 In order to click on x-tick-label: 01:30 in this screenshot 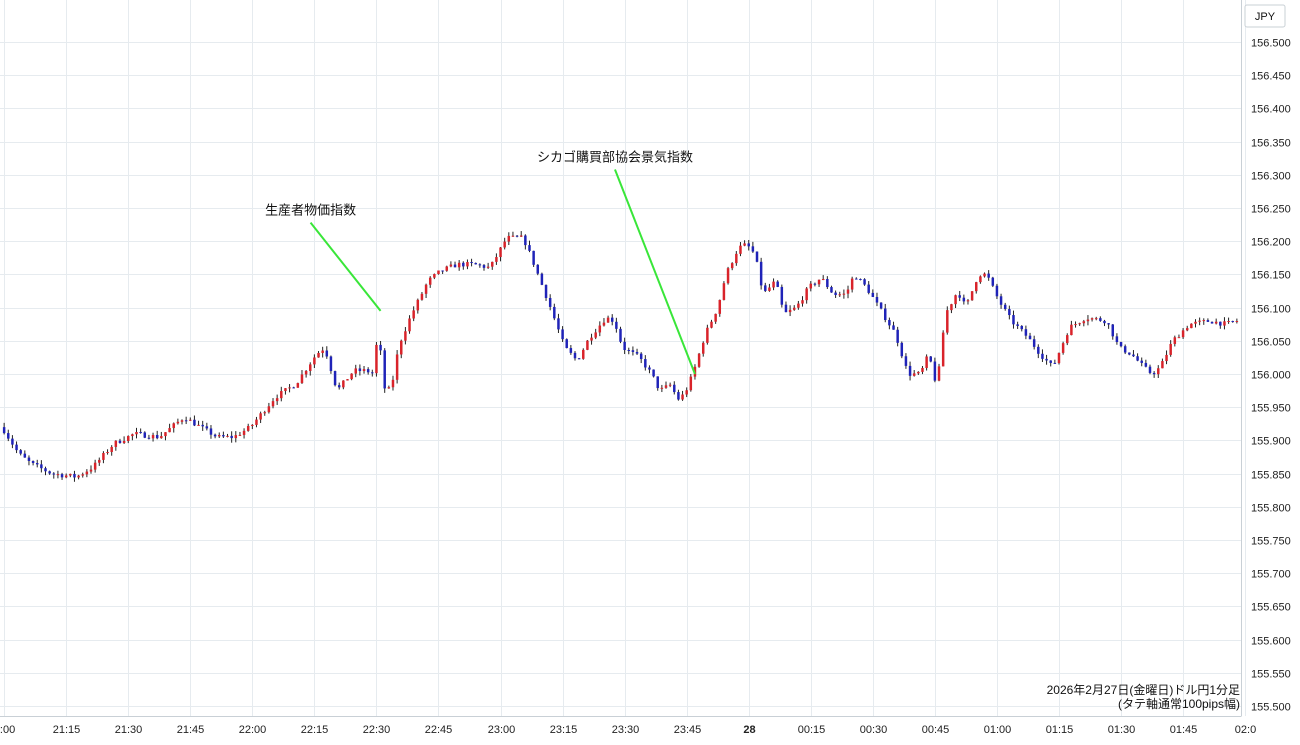, I will do `click(1122, 730)`.